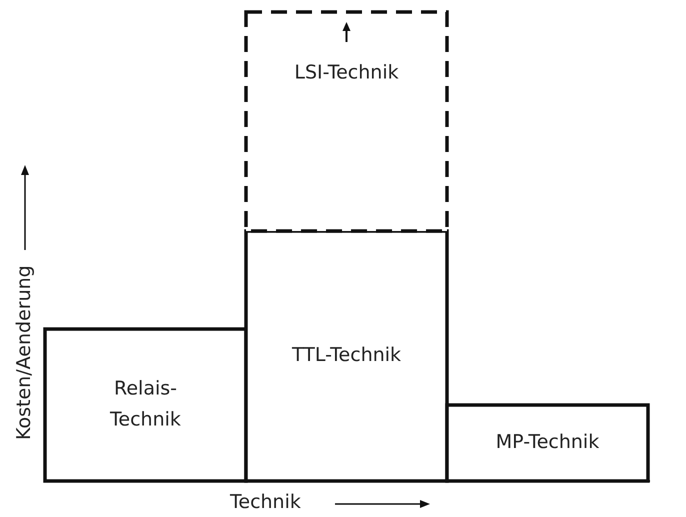 This screenshot has height=517, width=686. Describe the element at coordinates (265, 502) in the screenshot. I see `x-axis-title: Technik` at that location.